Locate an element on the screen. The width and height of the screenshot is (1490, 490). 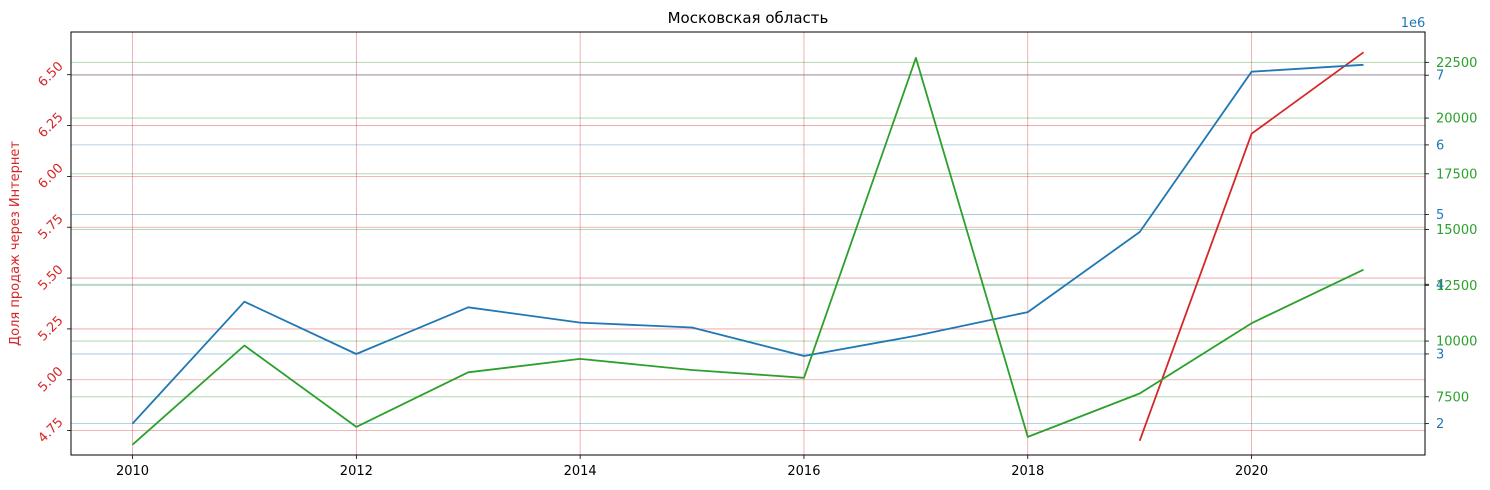
left-y-tick-label: 5.75 is located at coordinates (50, 227).